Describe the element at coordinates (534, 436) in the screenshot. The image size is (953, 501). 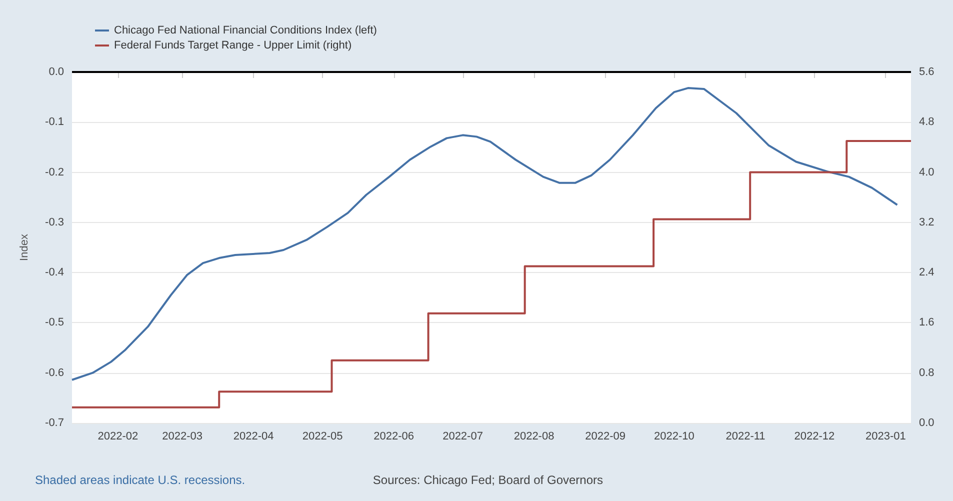
I see `x-tick-label: 2022-08` at that location.